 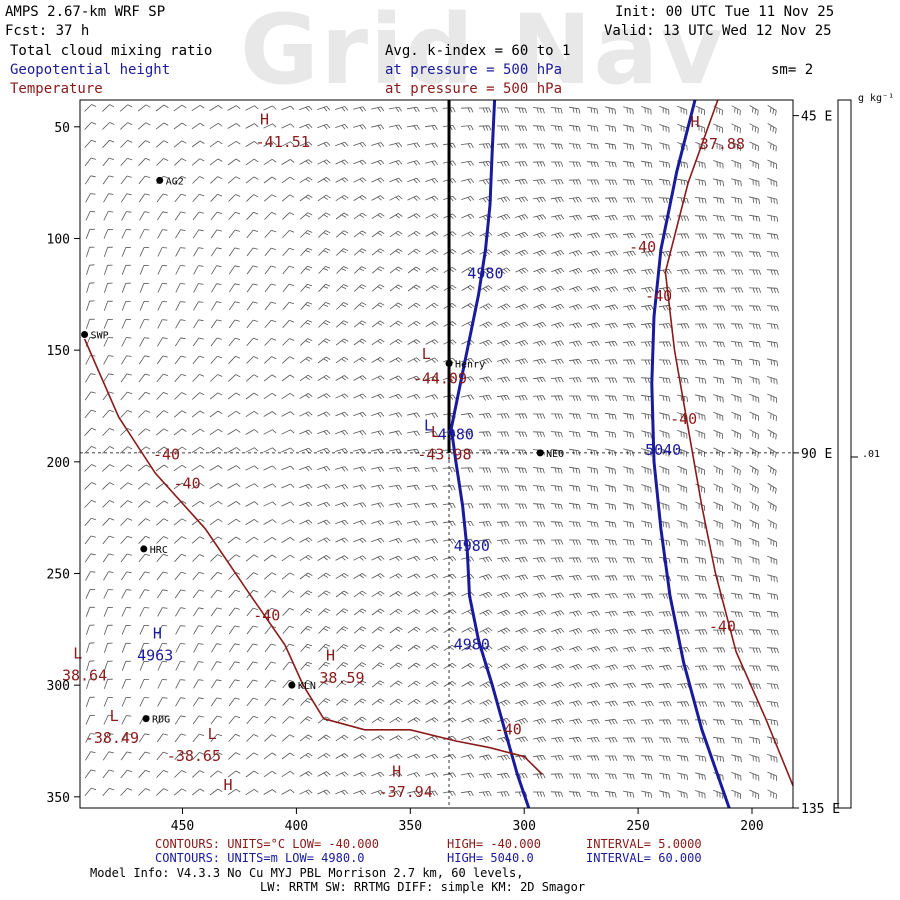 What do you see at coordinates (58, 686) in the screenshot?
I see `y-tick-label: 300` at bounding box center [58, 686].